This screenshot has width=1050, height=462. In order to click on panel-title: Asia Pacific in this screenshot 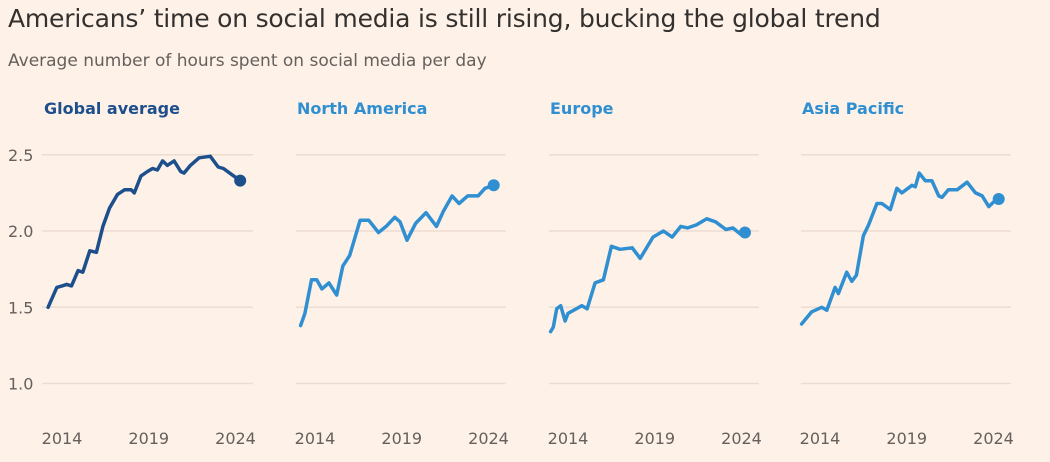, I will do `click(853, 108)`.